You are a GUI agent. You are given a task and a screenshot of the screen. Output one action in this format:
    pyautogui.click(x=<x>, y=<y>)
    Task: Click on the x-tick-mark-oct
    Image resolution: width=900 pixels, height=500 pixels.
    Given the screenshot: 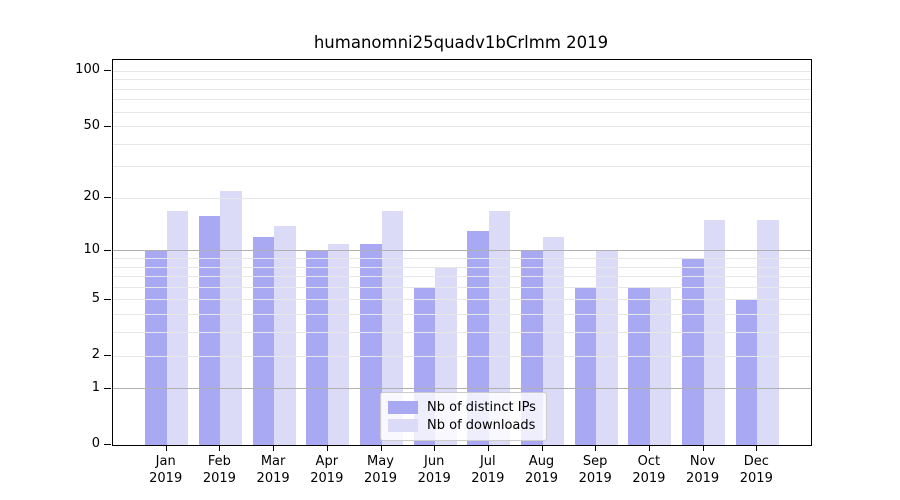 What is the action you would take?
    pyautogui.click(x=649, y=448)
    